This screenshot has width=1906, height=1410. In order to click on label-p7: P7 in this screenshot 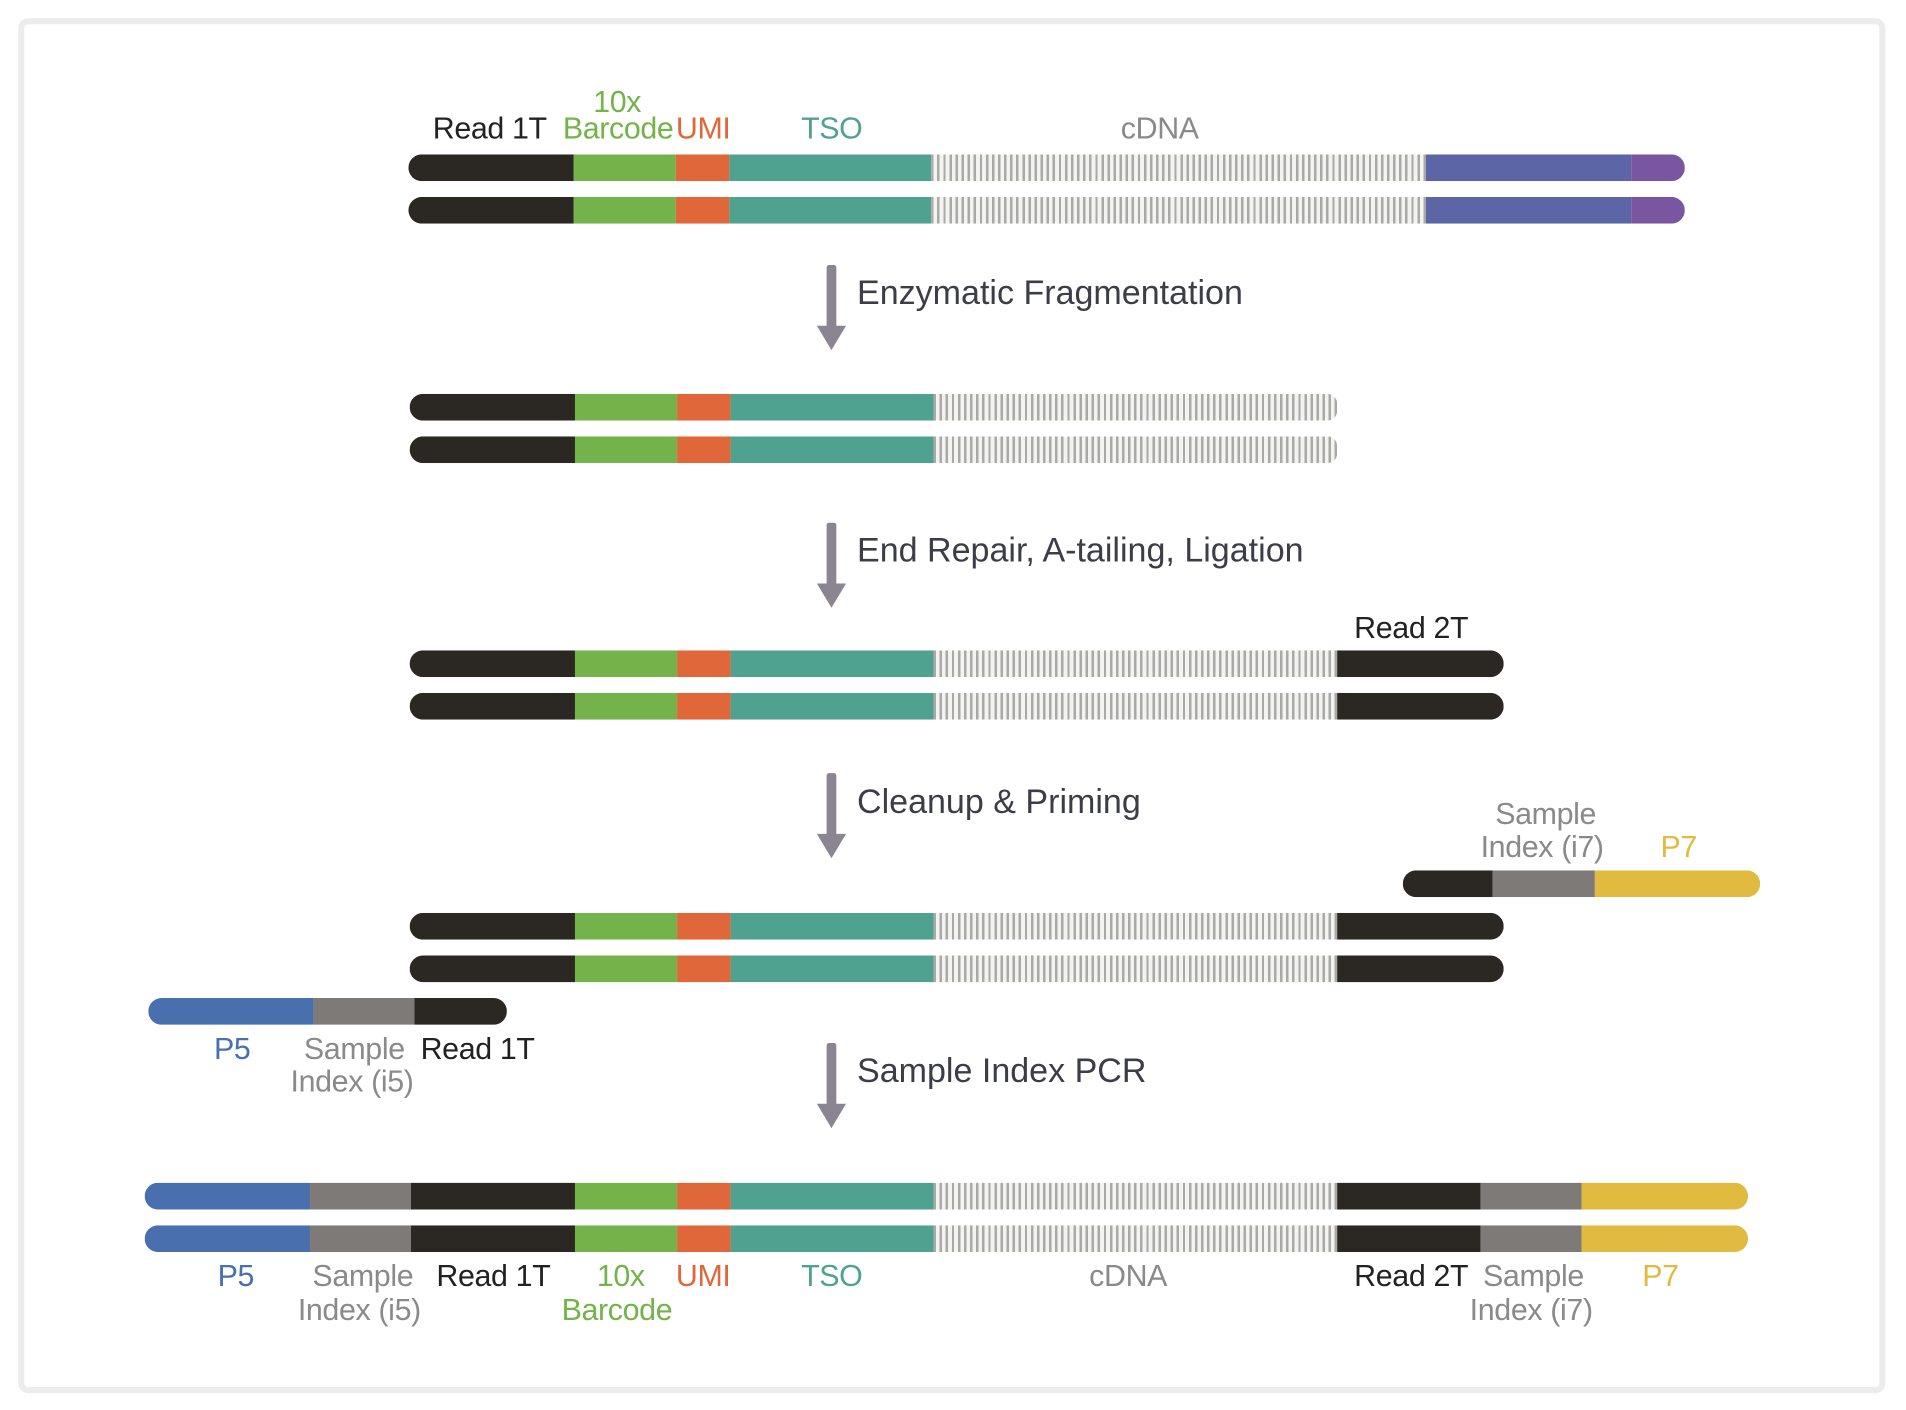, I will do `click(1679, 847)`.